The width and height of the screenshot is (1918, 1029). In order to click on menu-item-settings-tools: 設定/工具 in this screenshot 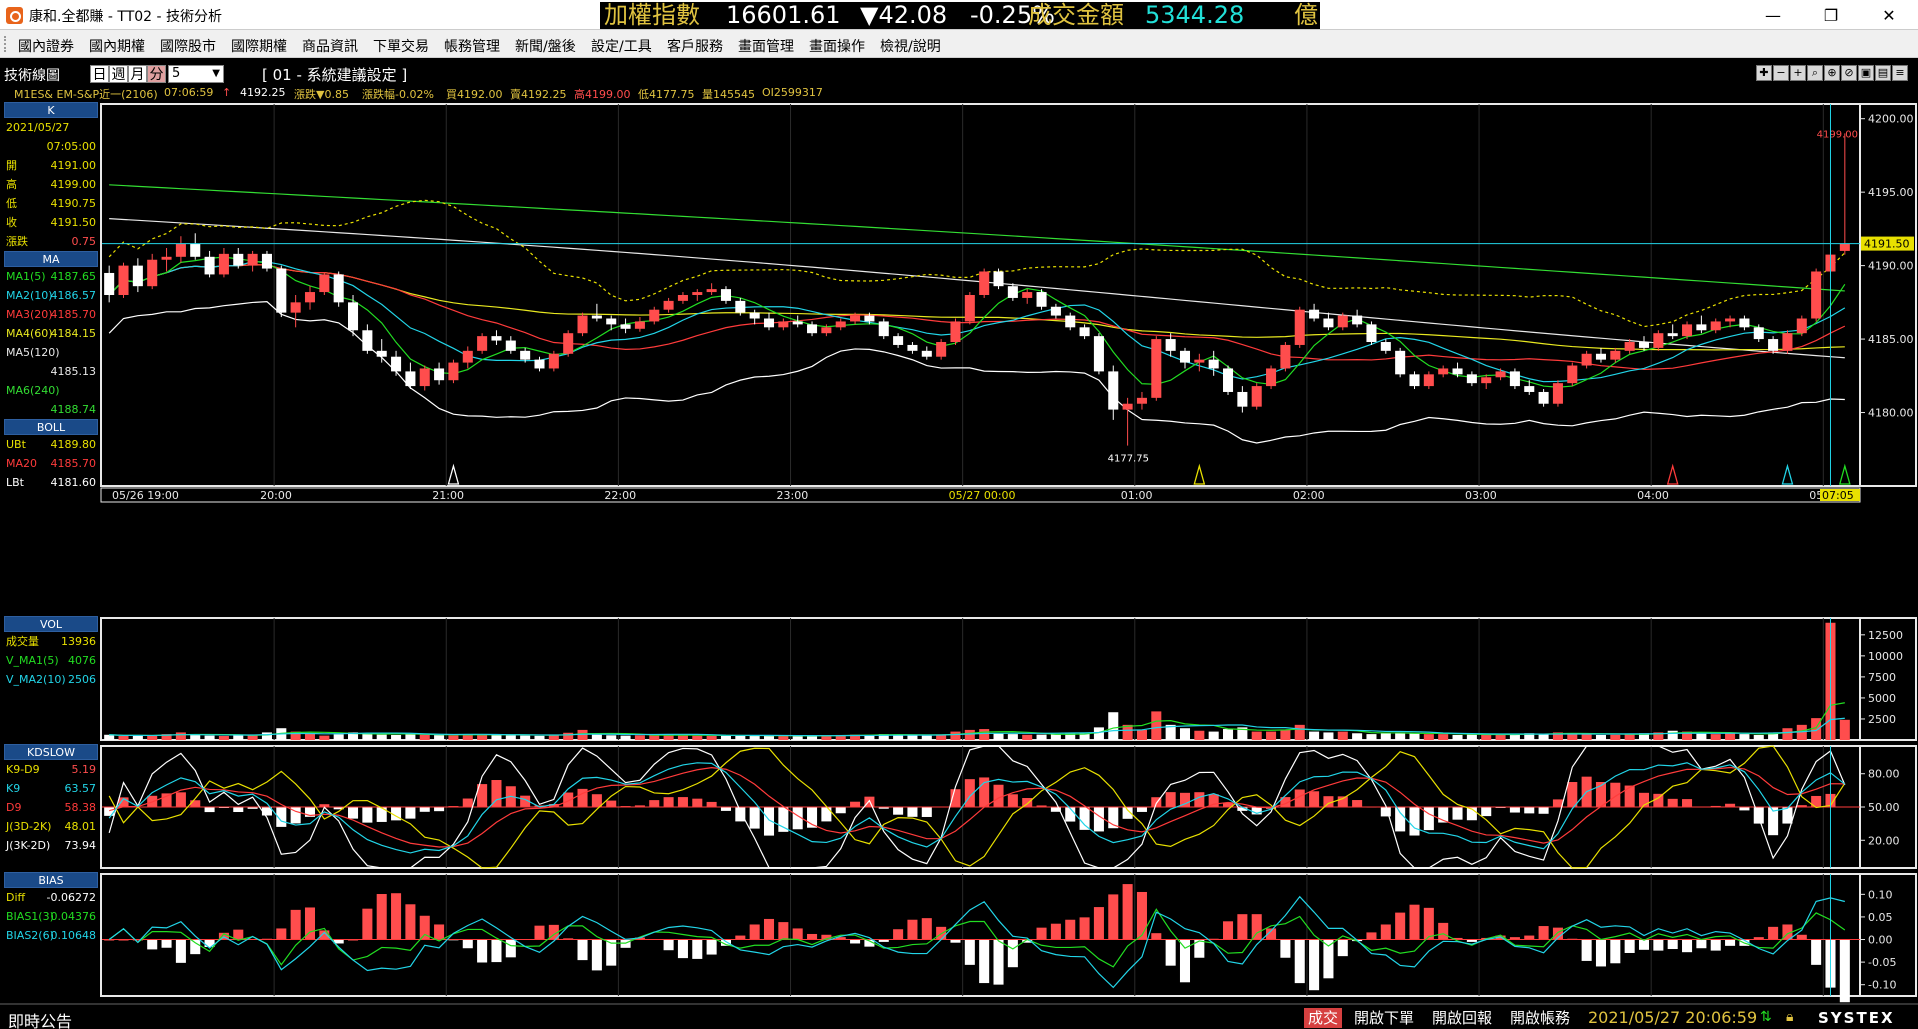, I will do `click(621, 47)`.